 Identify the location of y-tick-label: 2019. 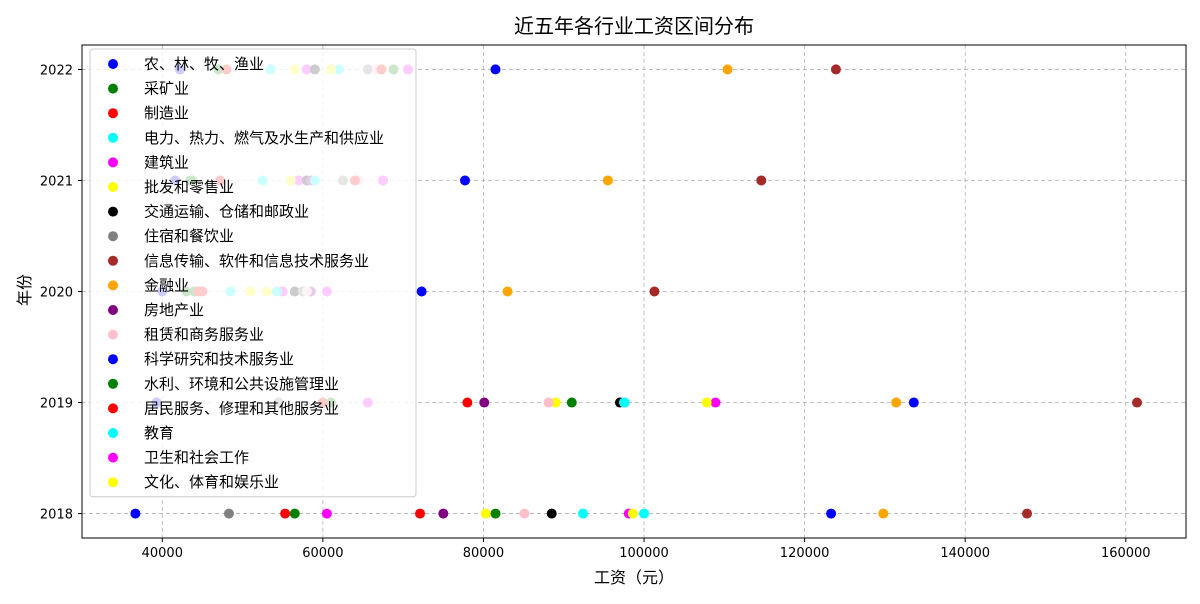
(56, 404).